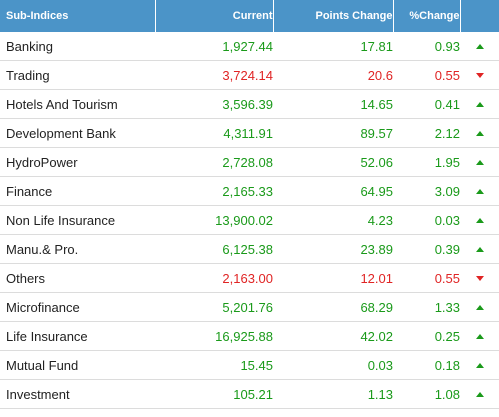  Describe the element at coordinates (333, 336) in the screenshot. I see `points-change-value: 42.02` at that location.